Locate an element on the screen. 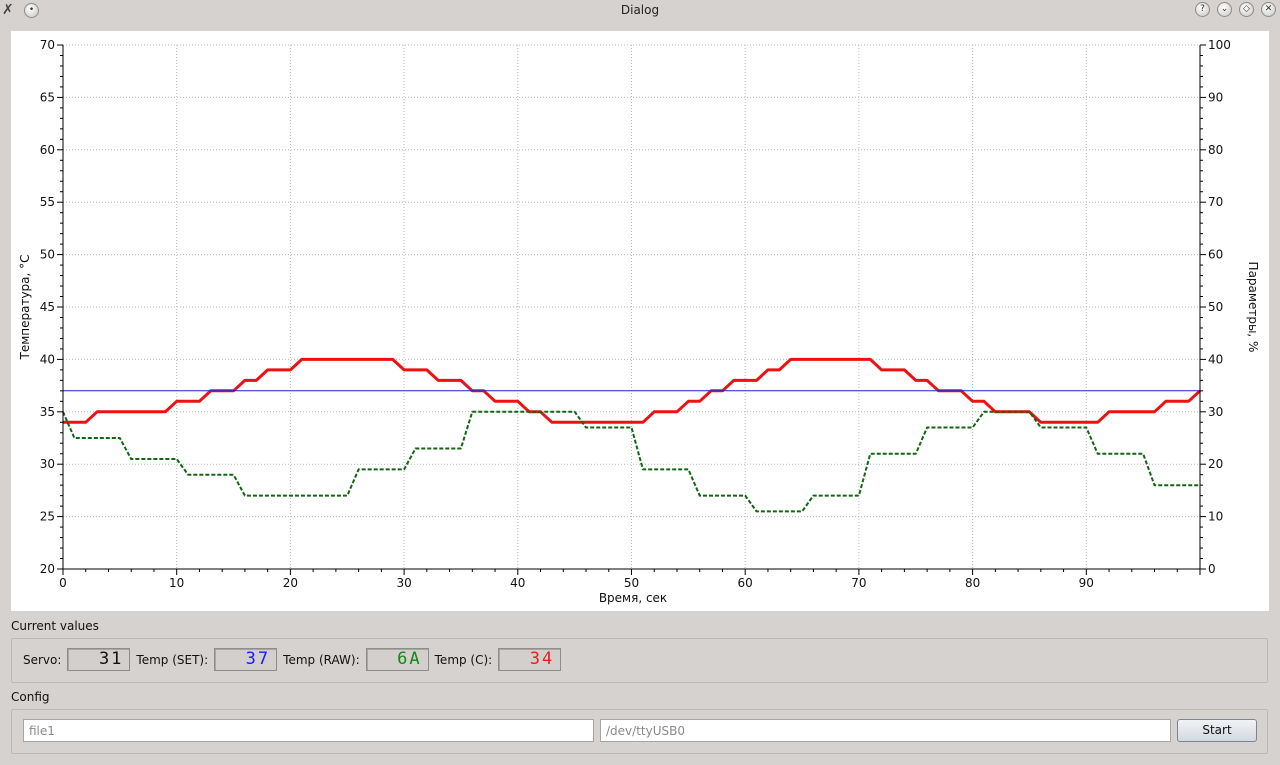  start-button: Start is located at coordinates (1217, 730).